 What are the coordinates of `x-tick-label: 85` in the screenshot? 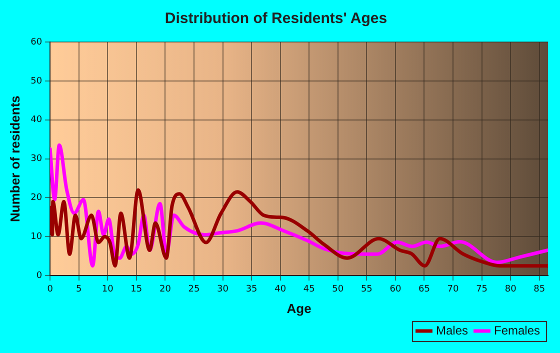 It's located at (540, 289).